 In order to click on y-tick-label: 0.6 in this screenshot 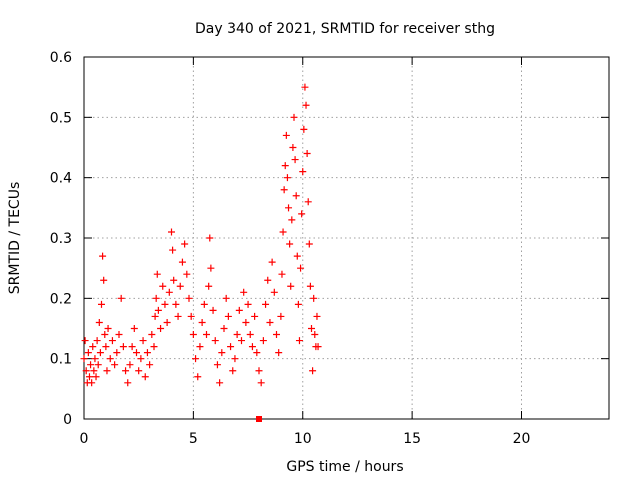, I will do `click(61, 58)`.